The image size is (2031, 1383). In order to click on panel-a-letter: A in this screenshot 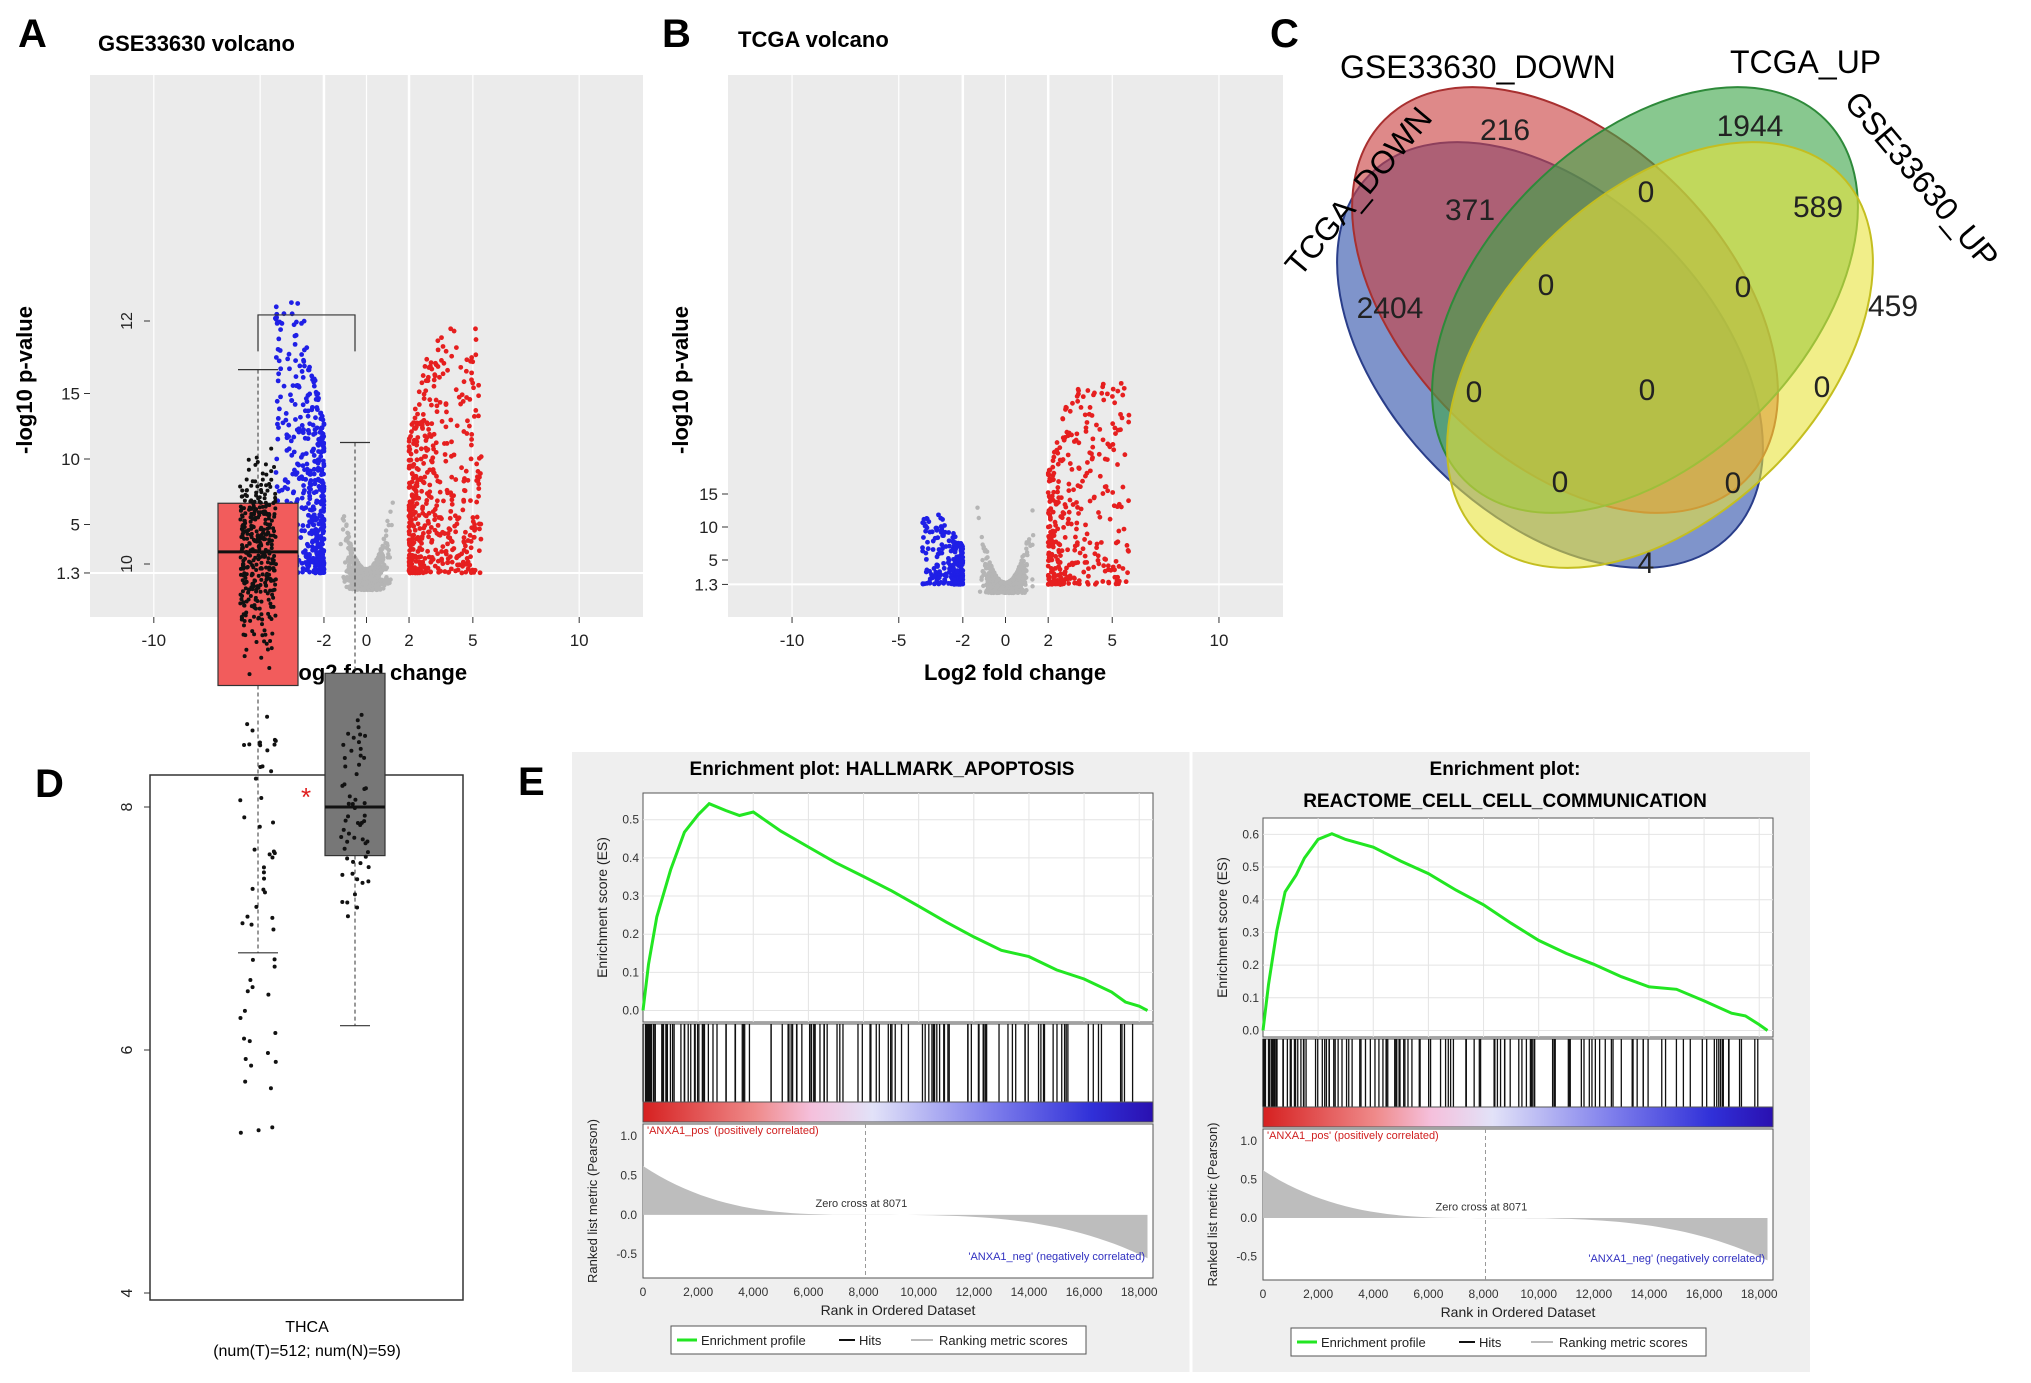, I will do `click(32, 34)`.